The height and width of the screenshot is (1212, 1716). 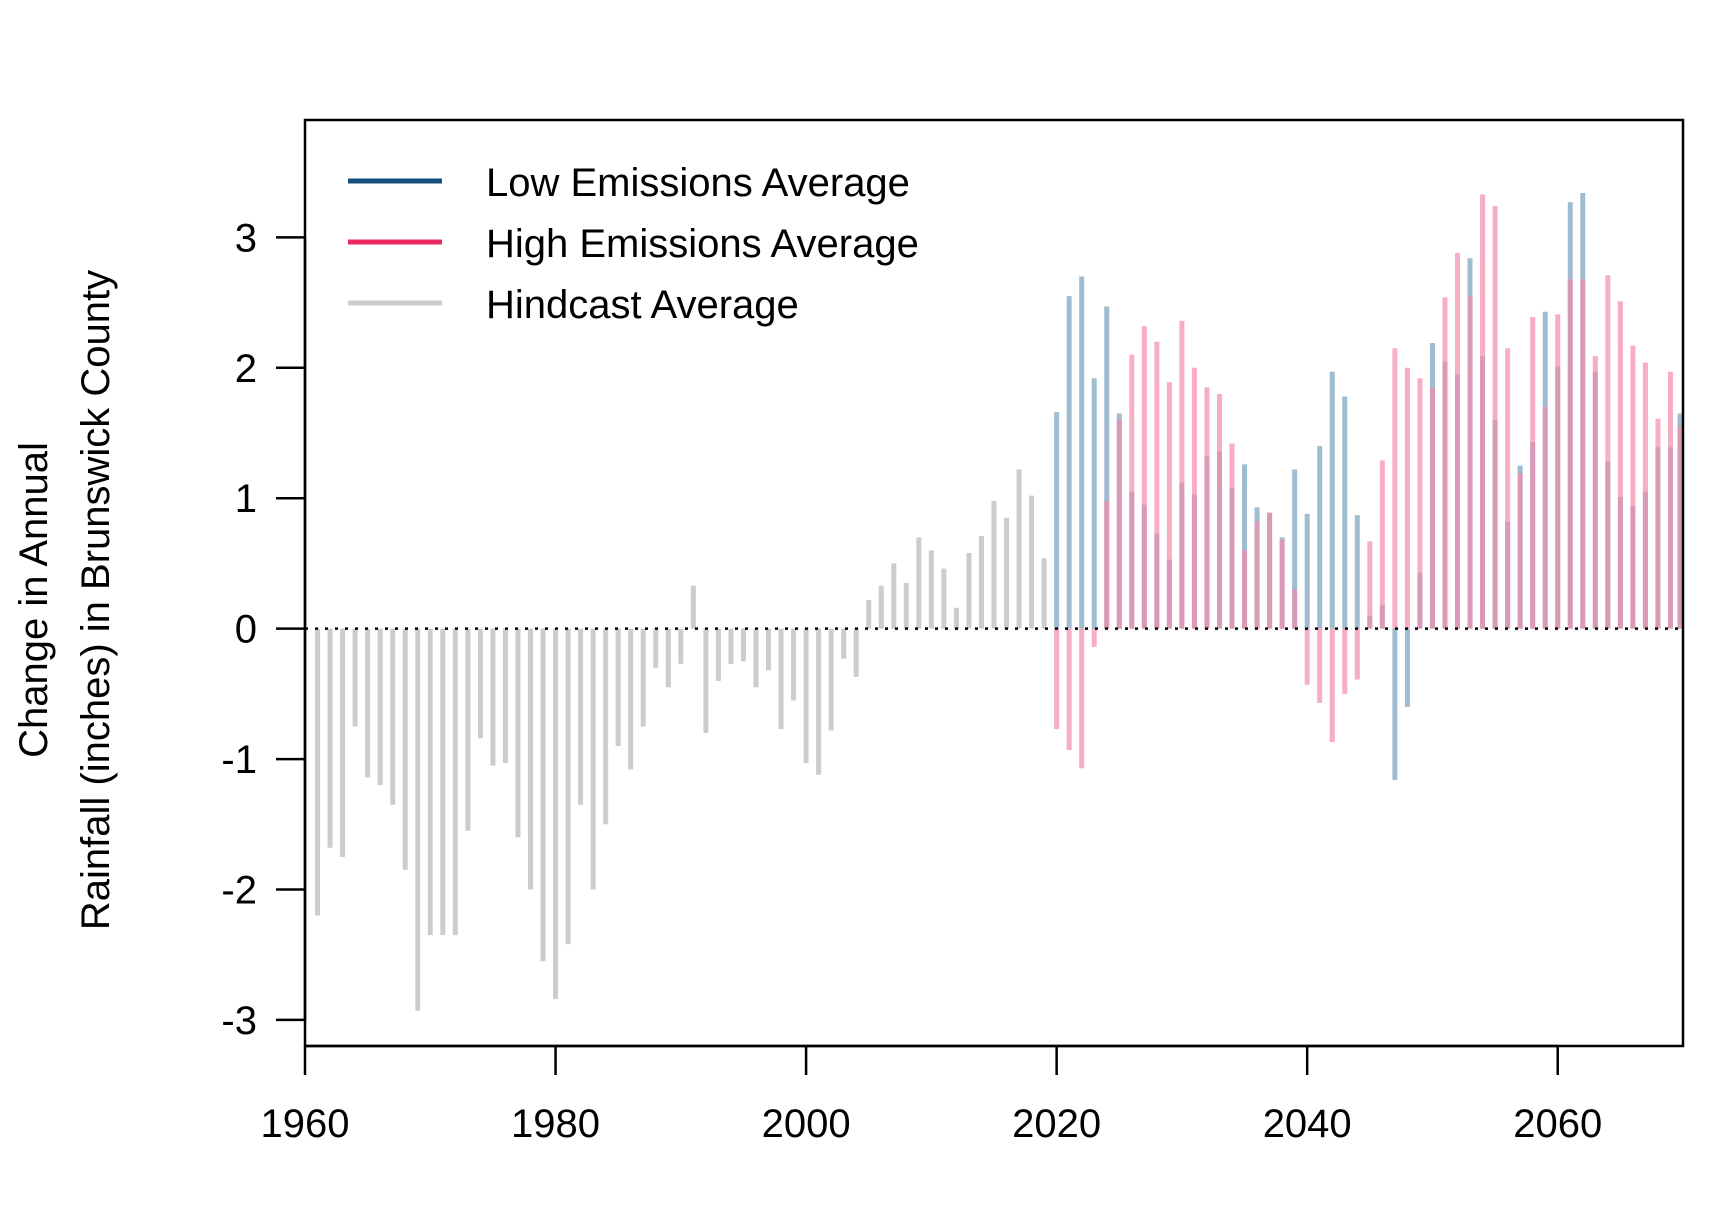 What do you see at coordinates (239, 760) in the screenshot?
I see `y-tick-label--1: -1` at bounding box center [239, 760].